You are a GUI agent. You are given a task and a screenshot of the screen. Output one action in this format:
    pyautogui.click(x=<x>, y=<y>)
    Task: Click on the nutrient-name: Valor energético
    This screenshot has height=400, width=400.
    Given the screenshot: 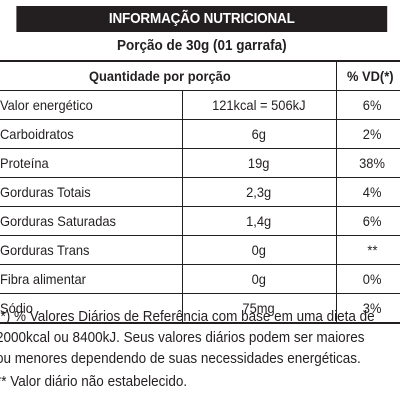 What is the action you would take?
    pyautogui.click(x=91, y=105)
    